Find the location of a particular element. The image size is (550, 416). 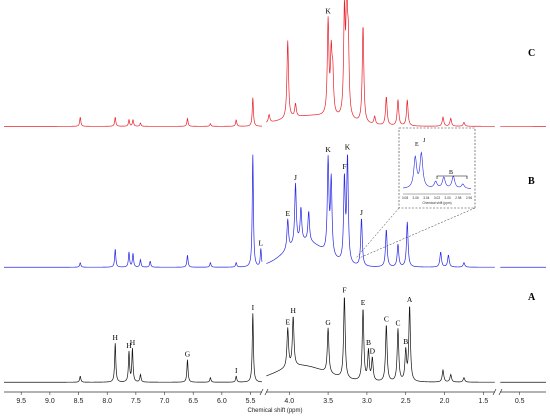

panel-labels: C B A is located at coordinates (532, 175).